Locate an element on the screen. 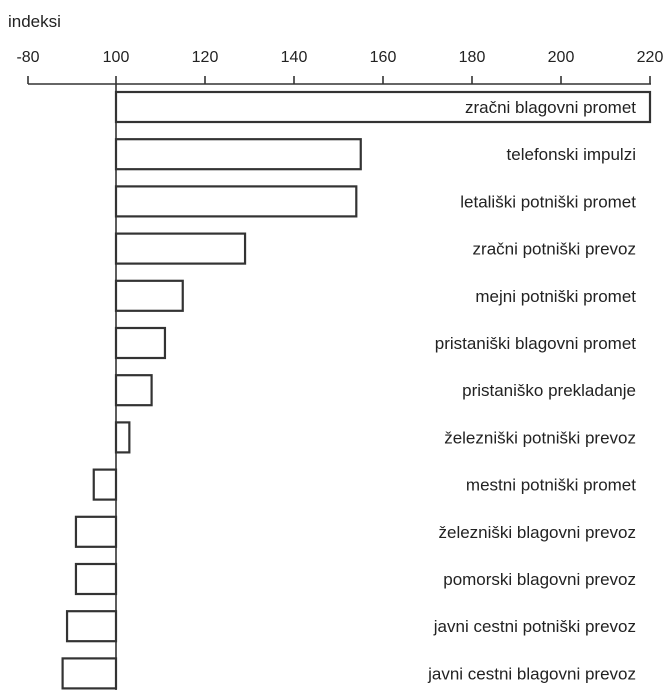 The height and width of the screenshot is (690, 664). x-axis-title: indeksi is located at coordinates (34, 21).